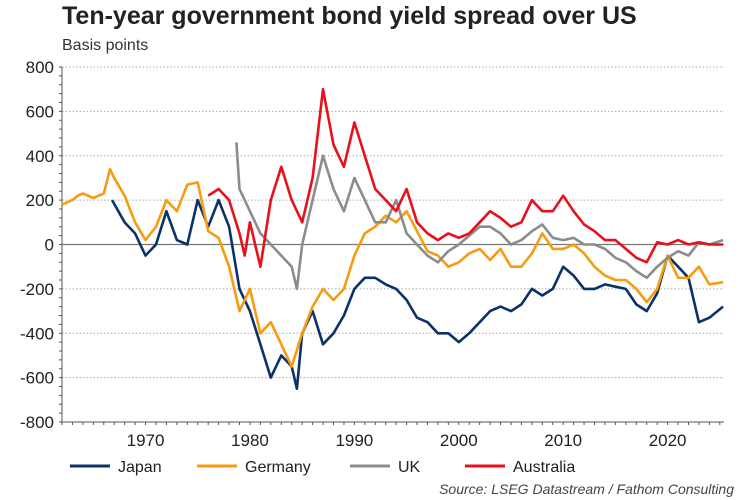 The image size is (750, 500). I want to click on y-tick-label: -600, so click(37, 378).